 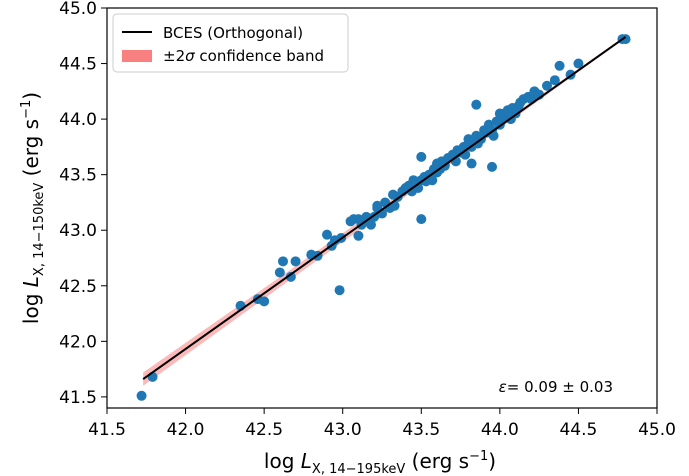 What do you see at coordinates (78, 342) in the screenshot?
I see `y-tick-label: 42.0` at bounding box center [78, 342].